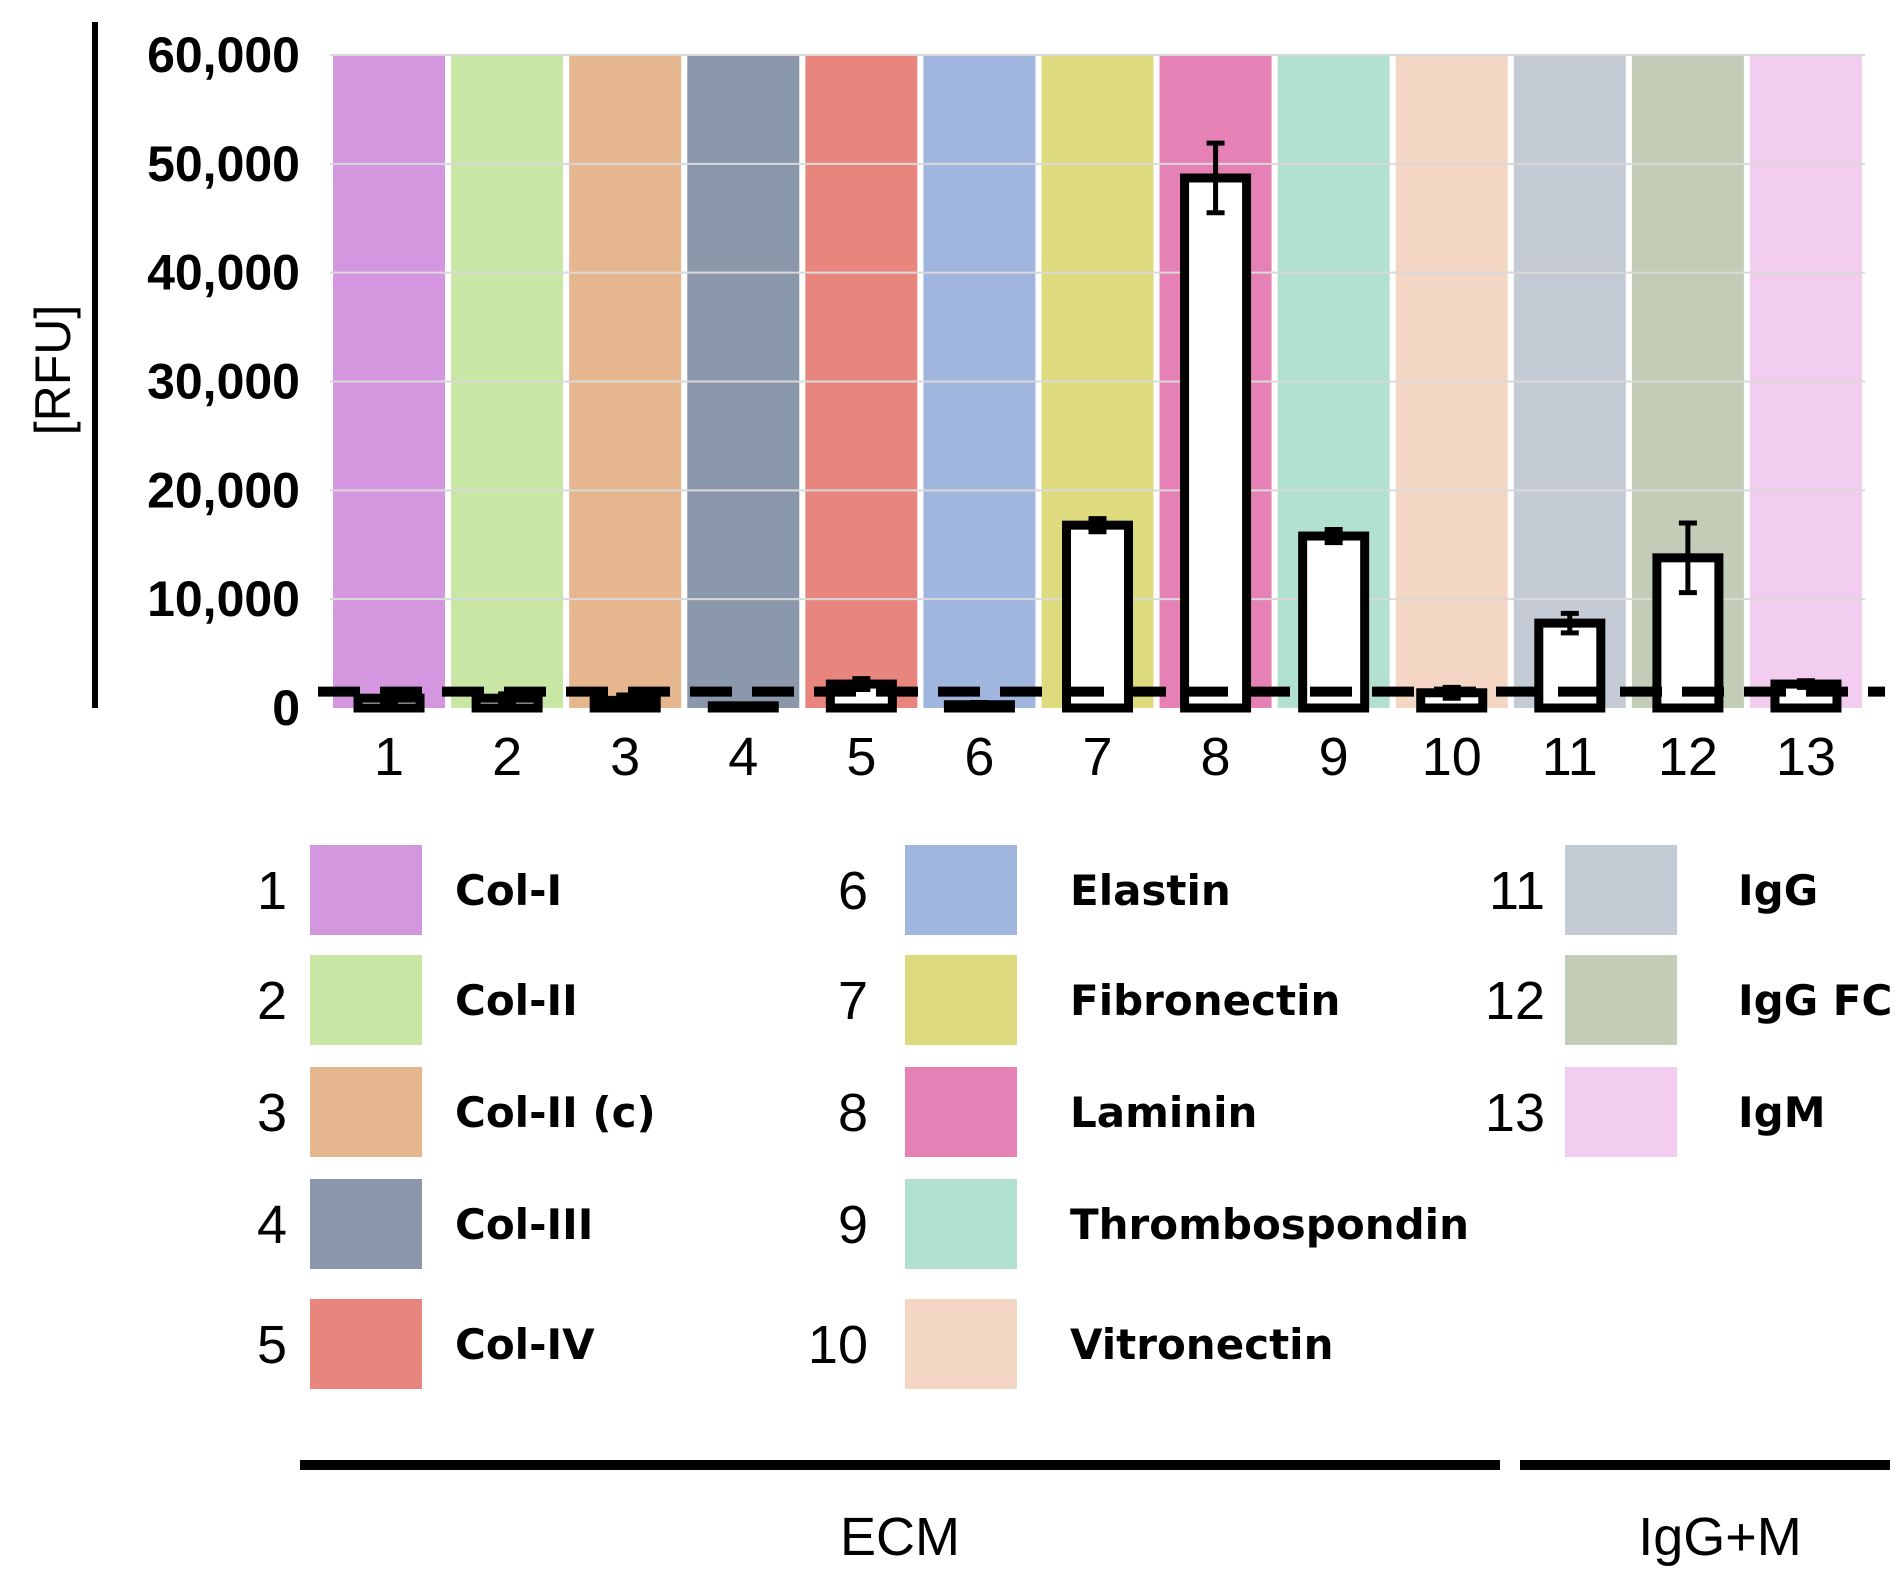 Image resolution: width=1901 pixels, height=1573 pixels. I want to click on legend-number: 11, so click(1517, 891).